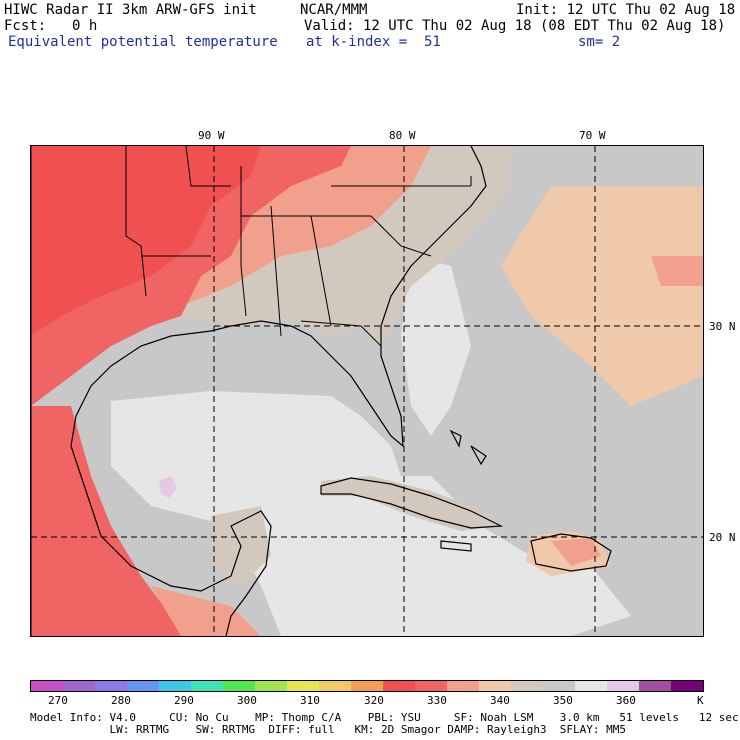  I want to click on forecast-hour: 0 h, so click(85, 26).